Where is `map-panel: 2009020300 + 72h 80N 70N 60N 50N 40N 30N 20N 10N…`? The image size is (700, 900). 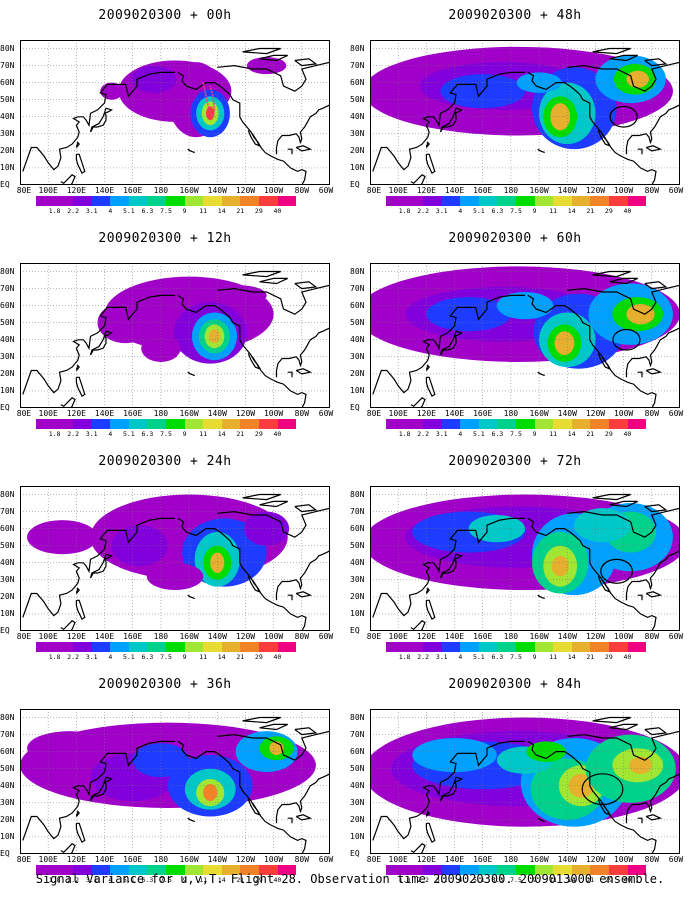
map-panel: 2009020300 + 72h 80N 70N 60N 50N 40N 30N 20N 10N… is located at coordinates (516, 553).